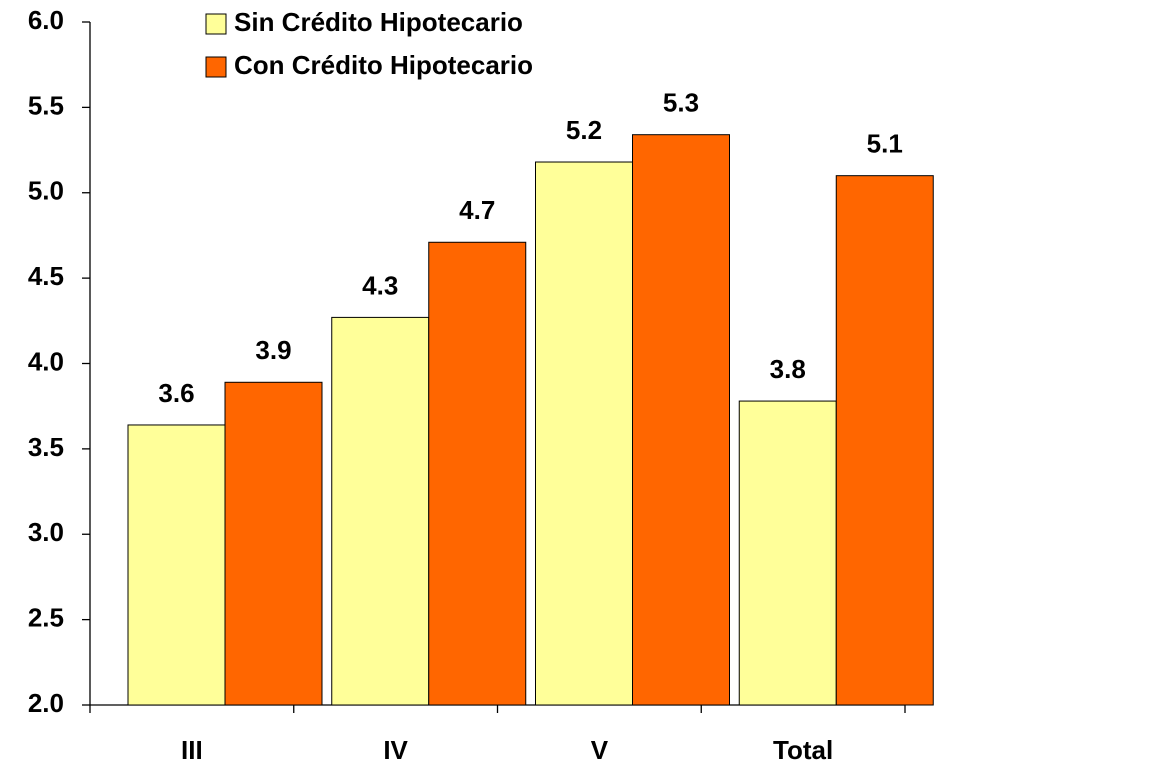 The width and height of the screenshot is (1159, 768). I want to click on y-tick-label: 3.0, so click(46, 532).